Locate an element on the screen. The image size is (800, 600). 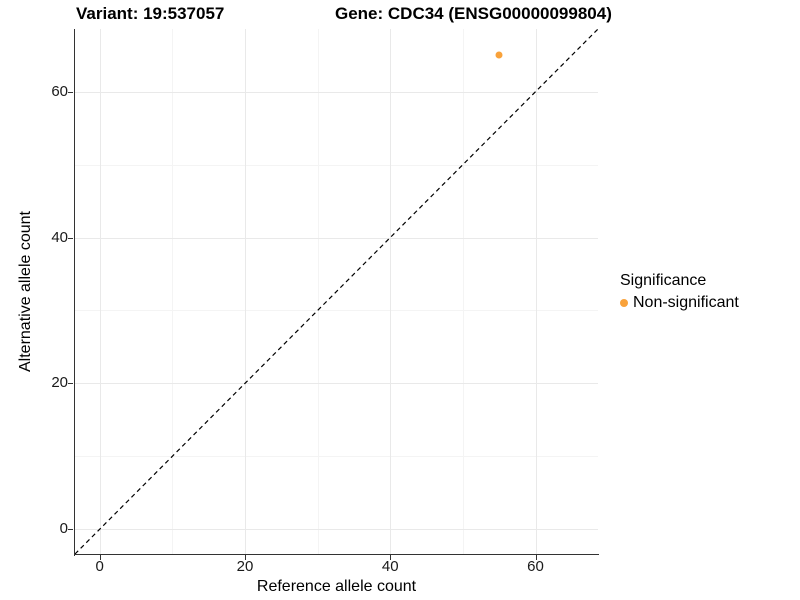
x-tick-label: 20 is located at coordinates (245, 566).